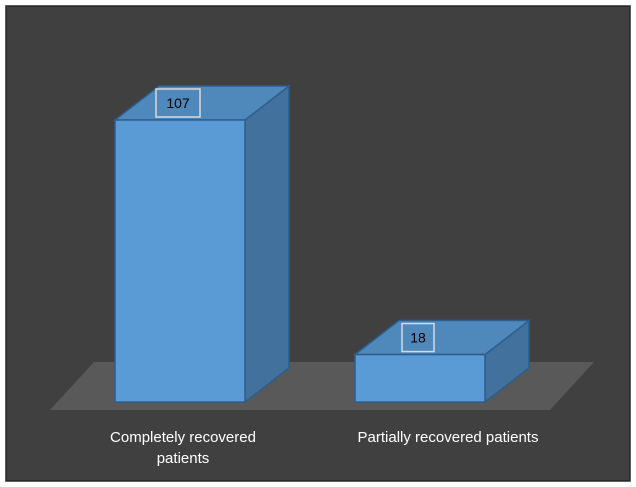 The image size is (636, 487). What do you see at coordinates (183, 437) in the screenshot?
I see `category-label-line: Completely recovered` at bounding box center [183, 437].